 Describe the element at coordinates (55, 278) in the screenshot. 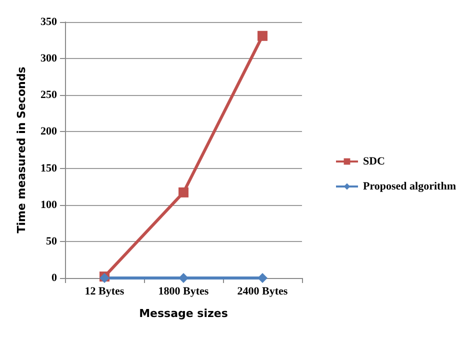

I see `y-tick-label: 0` at that location.